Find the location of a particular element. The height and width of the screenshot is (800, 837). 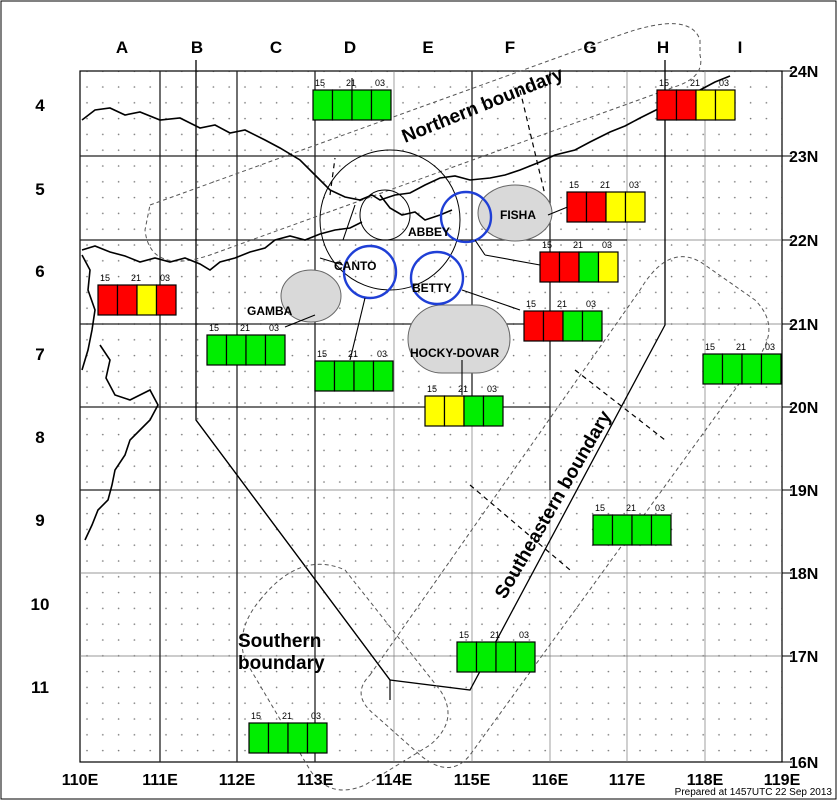

lat-label: 17N is located at coordinates (803, 657).